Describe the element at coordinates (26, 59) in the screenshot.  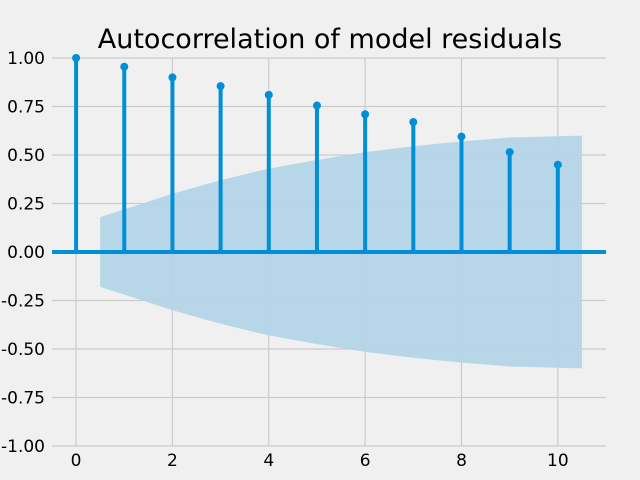
I see `y-tick-label: 1.00` at that location.